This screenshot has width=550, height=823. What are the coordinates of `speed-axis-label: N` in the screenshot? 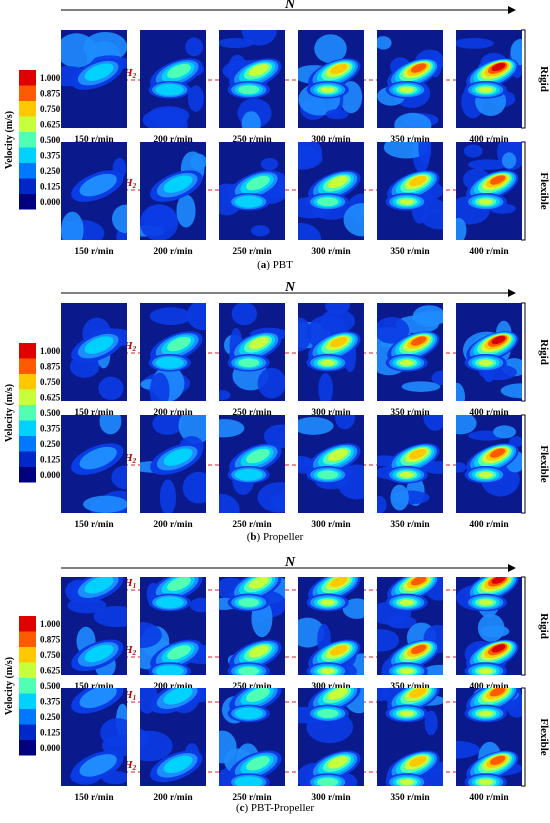 It's located at (290, 6).